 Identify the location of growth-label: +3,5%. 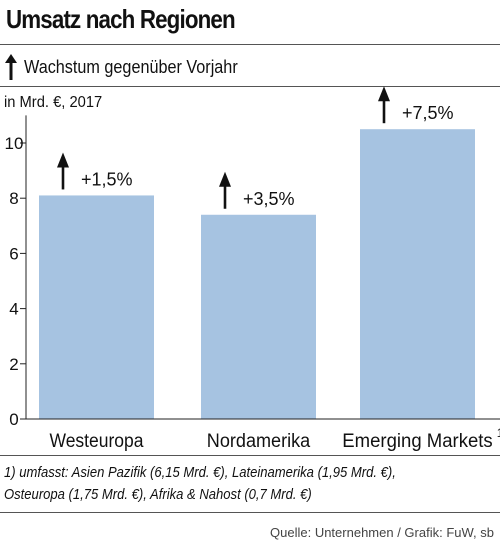
(269, 199).